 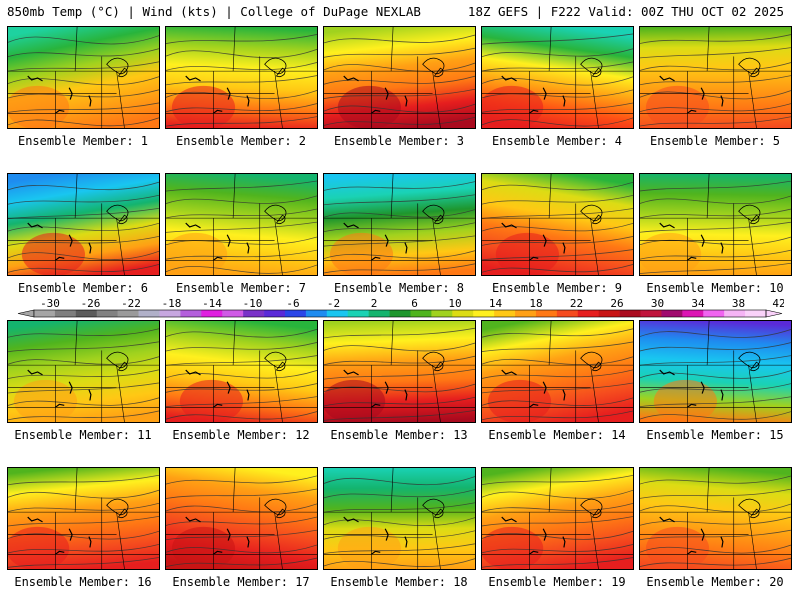 What do you see at coordinates (83, 435) in the screenshot?
I see `ensemble-member-label: Ensemble Member: 11` at bounding box center [83, 435].